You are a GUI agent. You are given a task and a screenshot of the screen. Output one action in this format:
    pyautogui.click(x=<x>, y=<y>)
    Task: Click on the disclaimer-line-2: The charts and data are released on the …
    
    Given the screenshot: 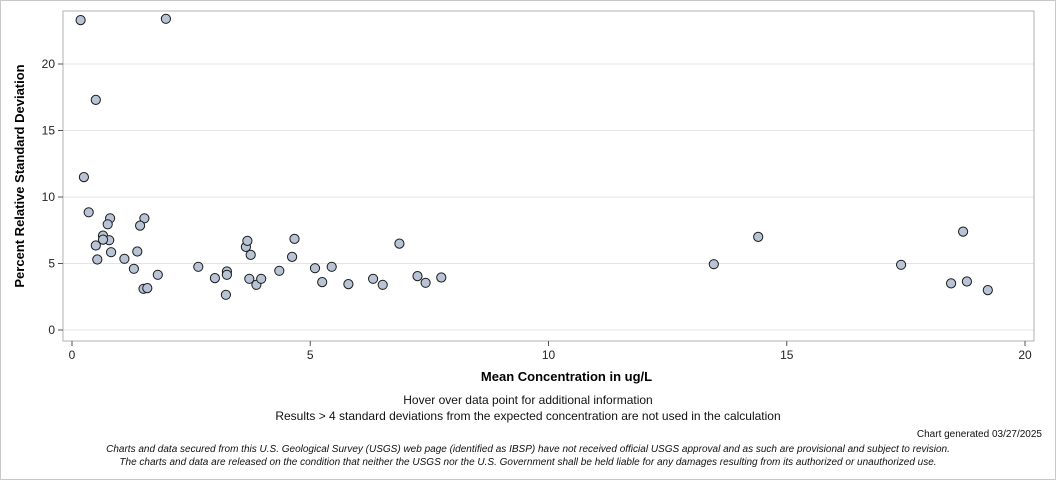 What is the action you would take?
    pyautogui.click(x=528, y=462)
    